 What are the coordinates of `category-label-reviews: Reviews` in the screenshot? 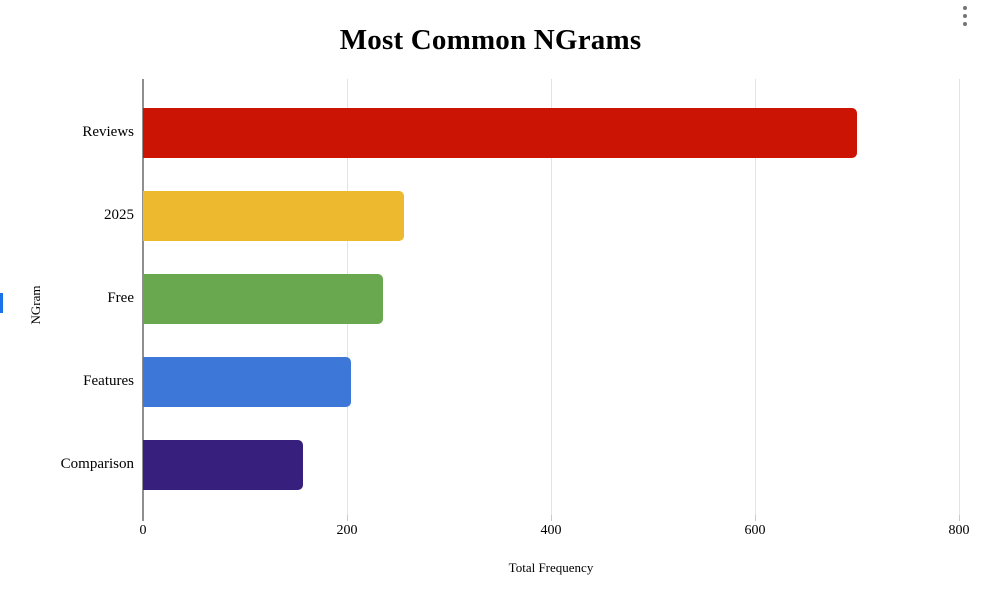 It's located at (108, 132).